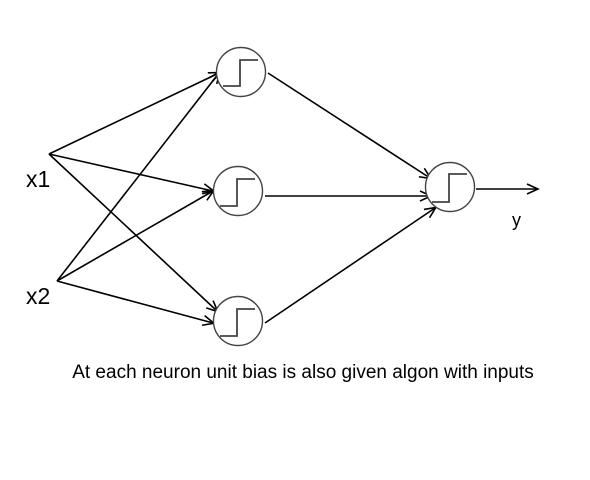  What do you see at coordinates (136, 303) in the screenshot?
I see `edge-x2-h3` at bounding box center [136, 303].